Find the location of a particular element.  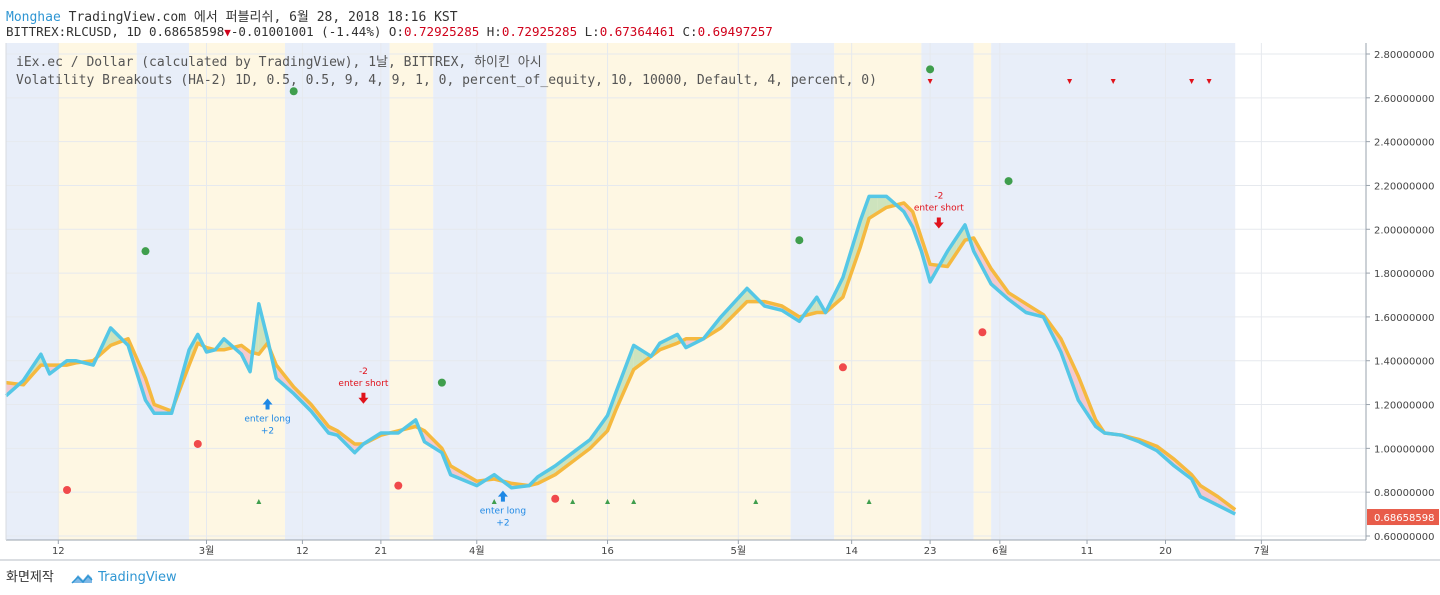

low-label: L: is located at coordinates (592, 31).